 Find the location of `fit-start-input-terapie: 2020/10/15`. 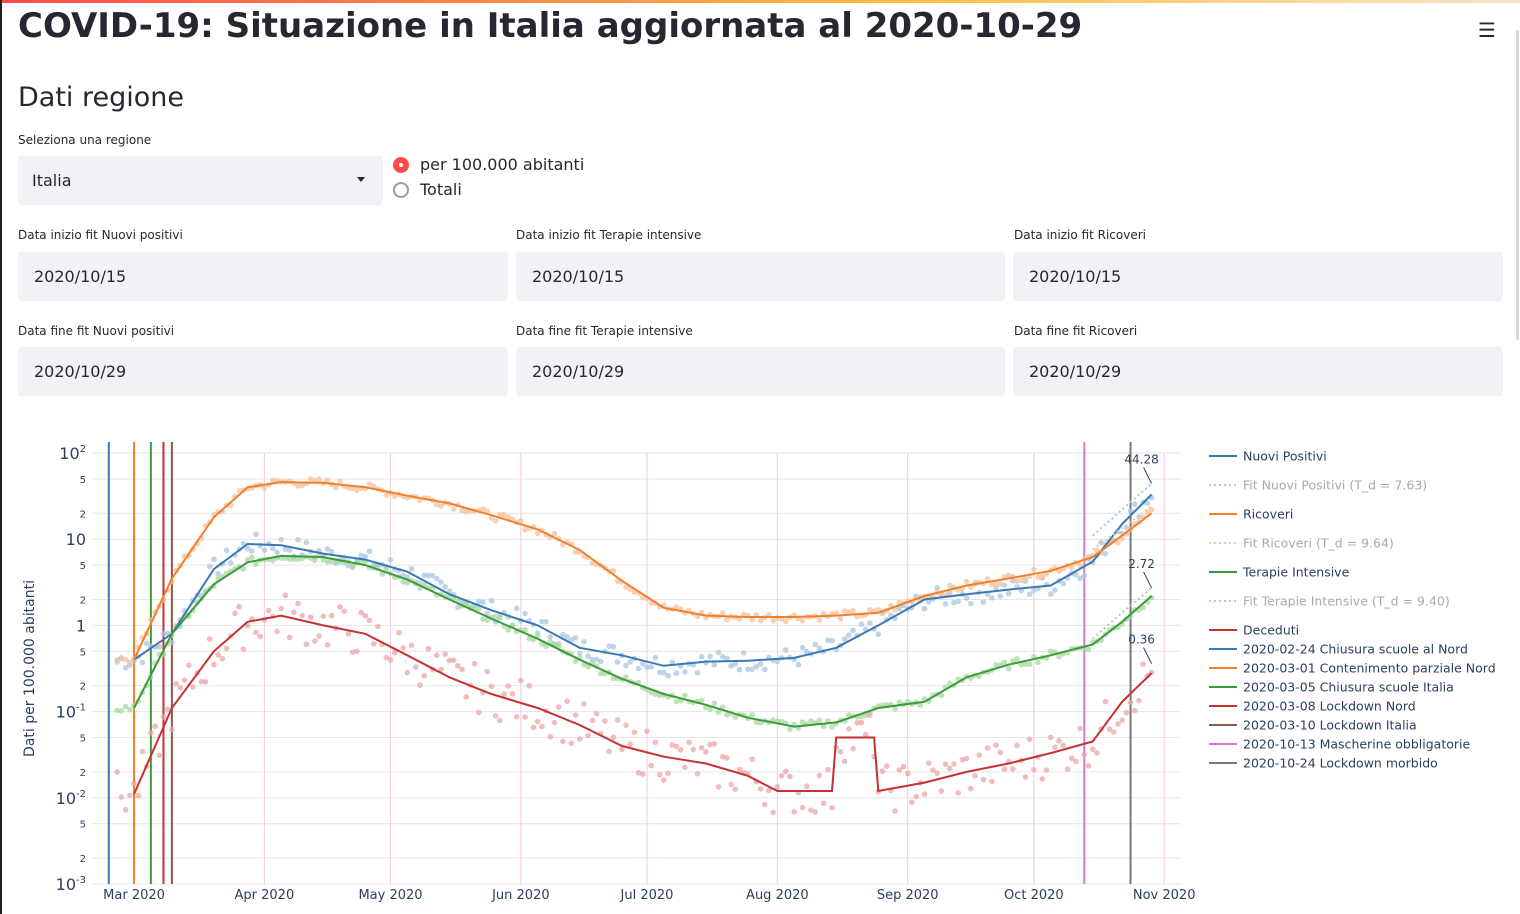

fit-start-input-terapie: 2020/10/15 is located at coordinates (760, 276).